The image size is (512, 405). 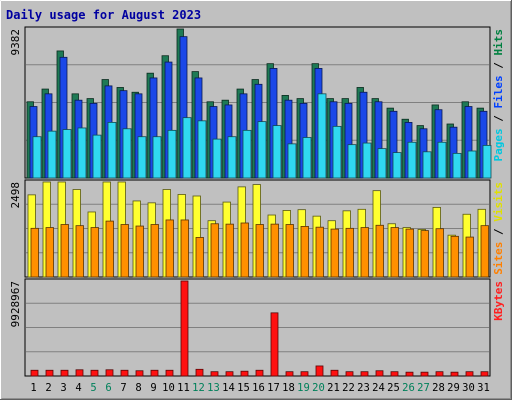 I want to click on x-tick-label: 5, so click(x=93, y=388).